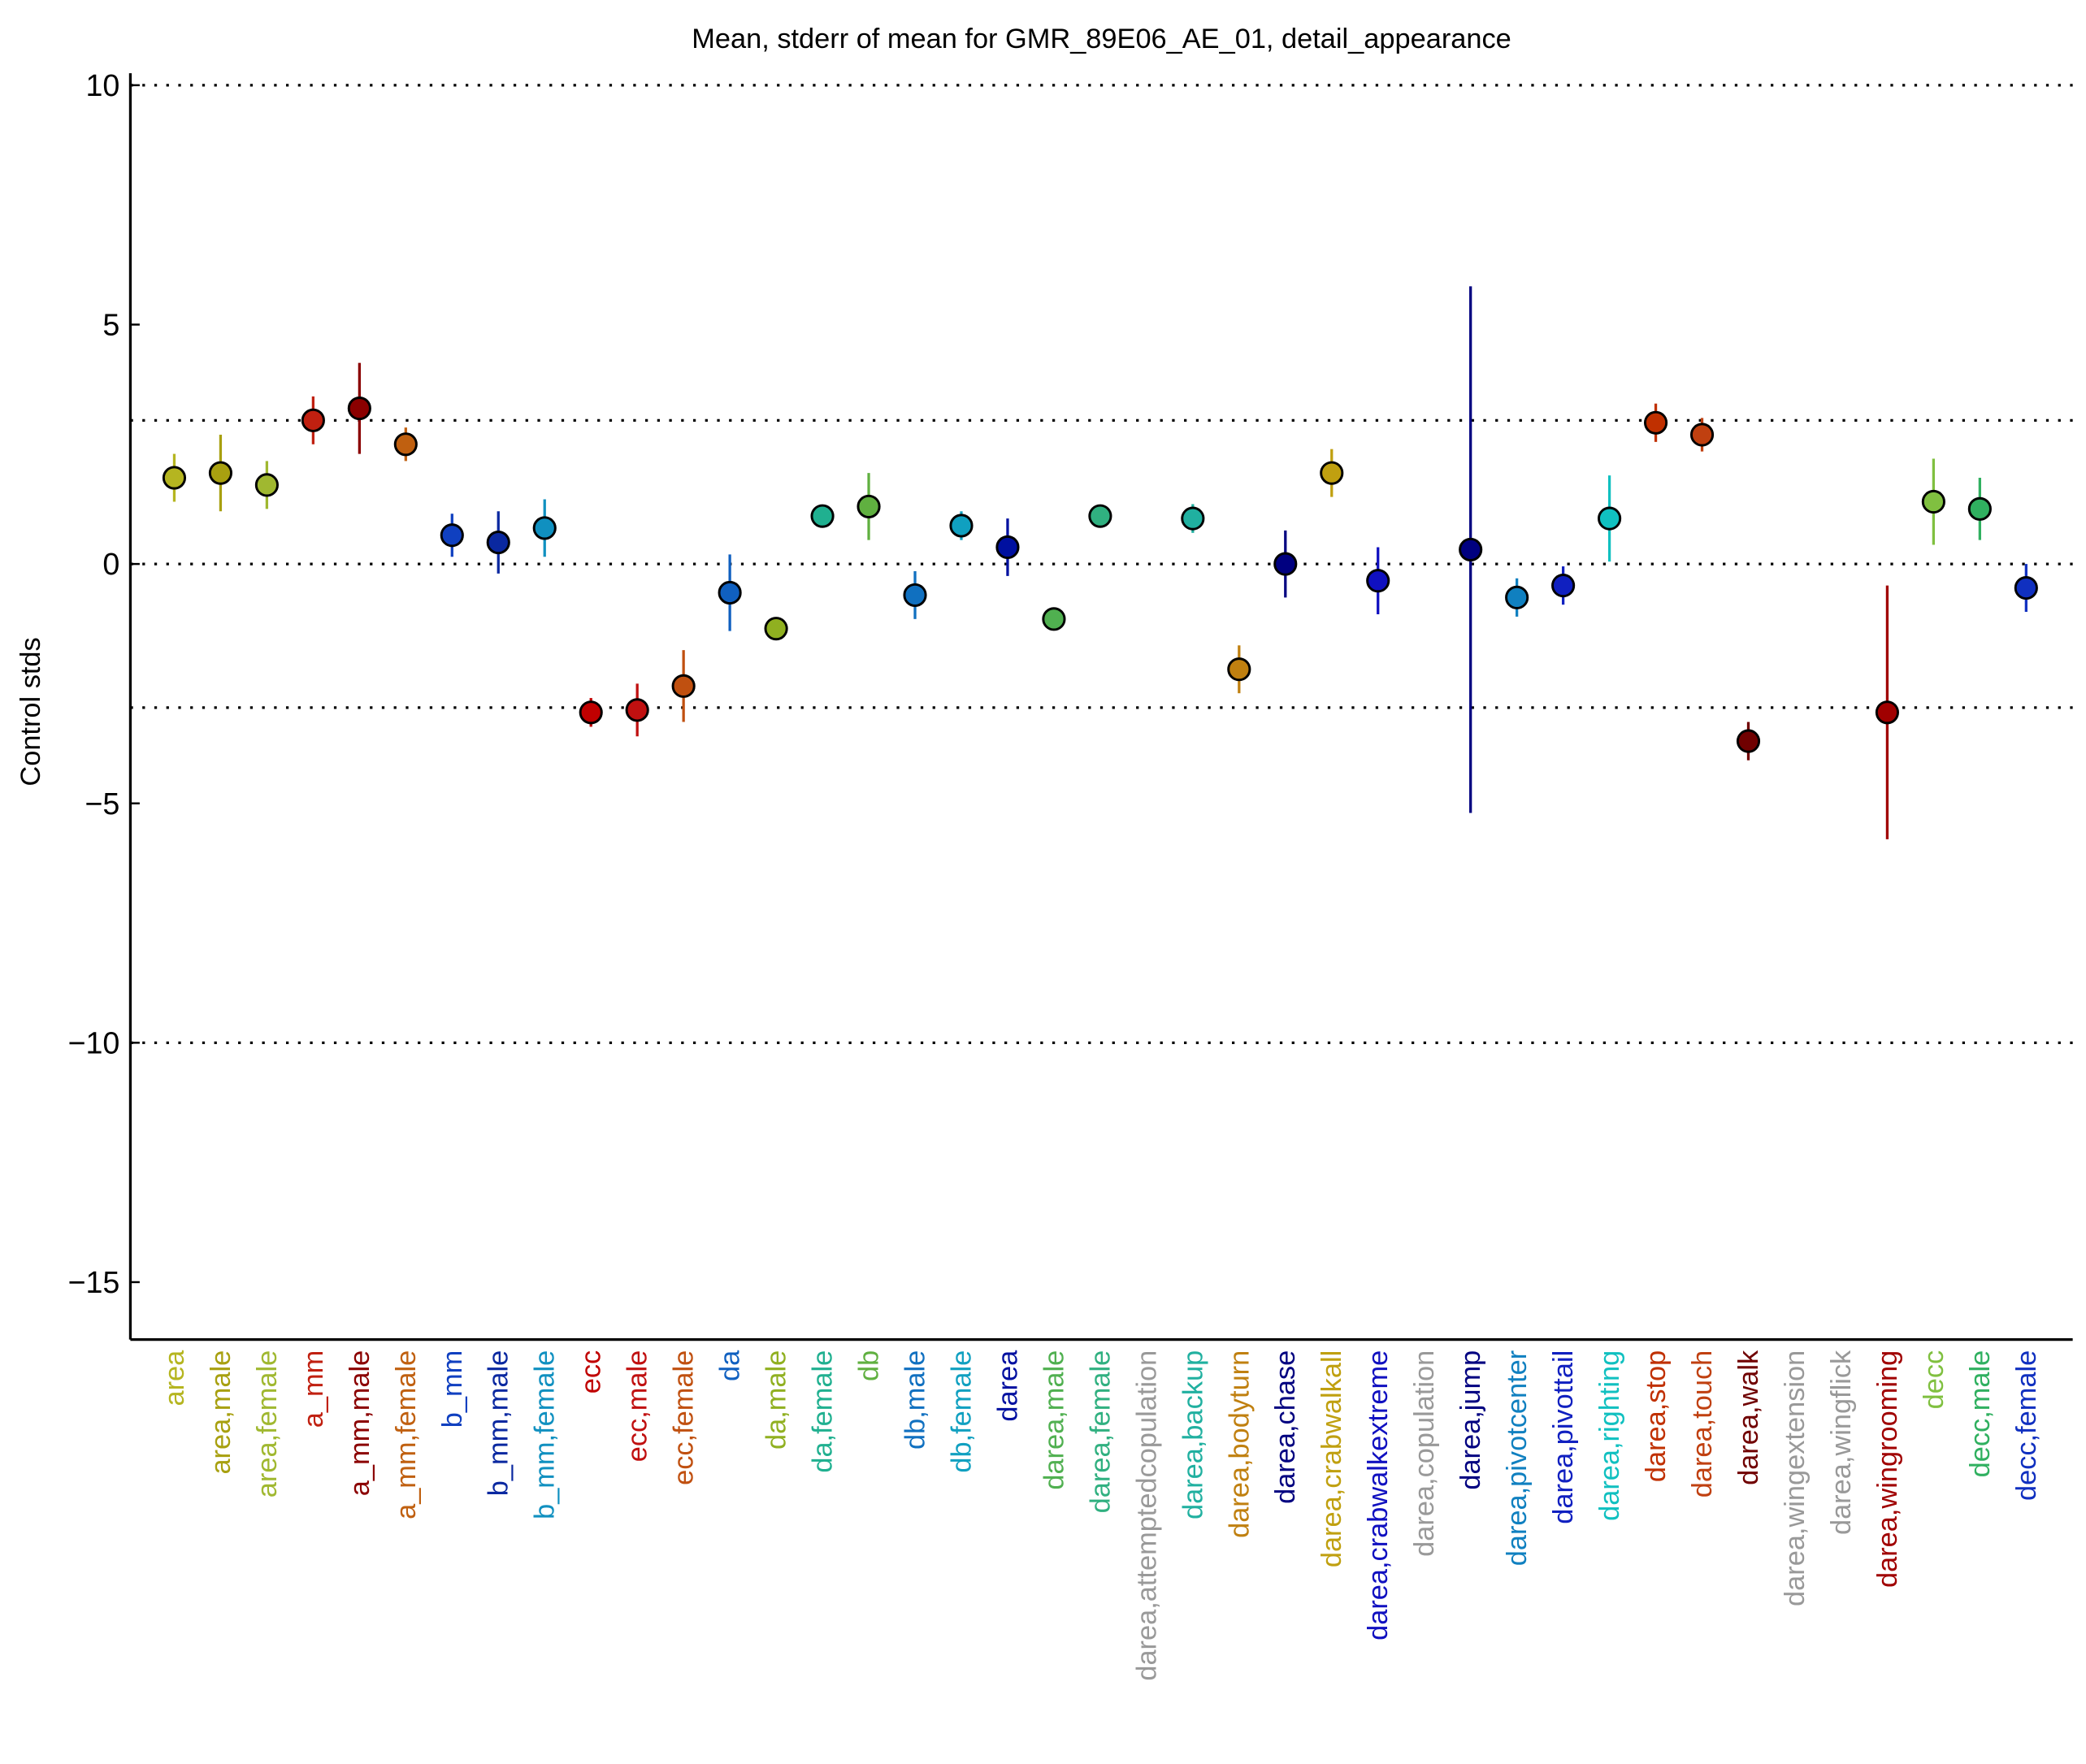  Describe the element at coordinates (1331, 1458) in the screenshot. I see `x-tick-label: darea,crabwalkall` at that location.